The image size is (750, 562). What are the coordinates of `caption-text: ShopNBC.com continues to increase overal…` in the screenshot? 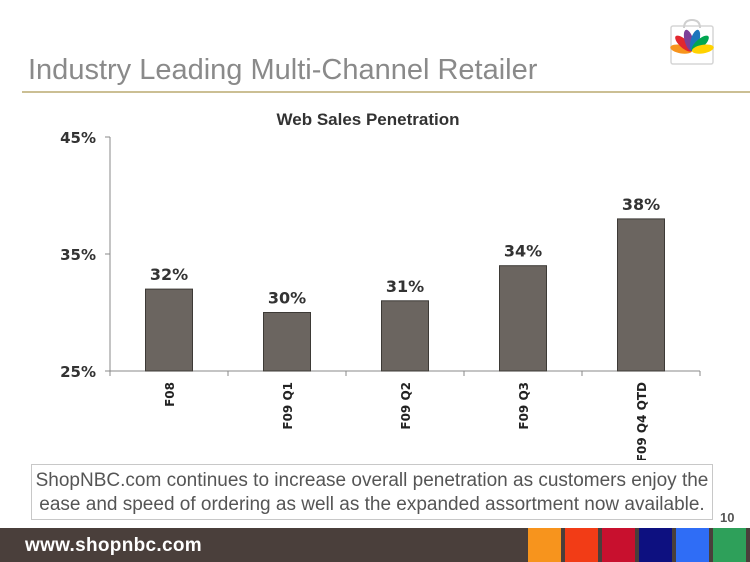 It's located at (372, 492).